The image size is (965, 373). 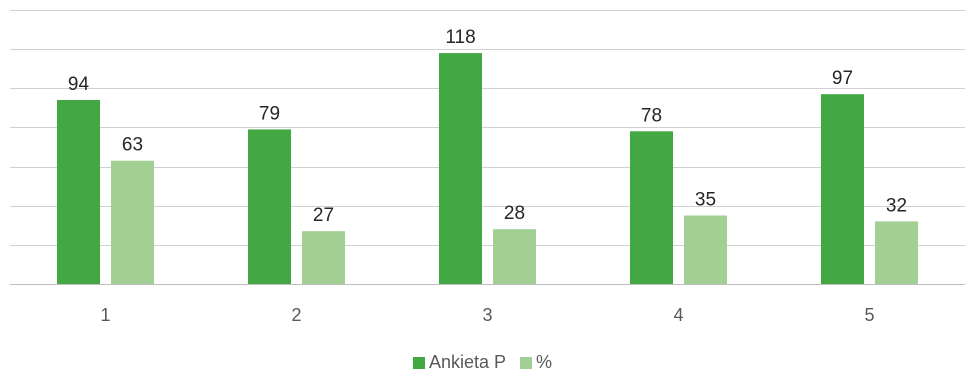 I want to click on legend-item-series-1: Ankieta P, so click(x=459, y=362).